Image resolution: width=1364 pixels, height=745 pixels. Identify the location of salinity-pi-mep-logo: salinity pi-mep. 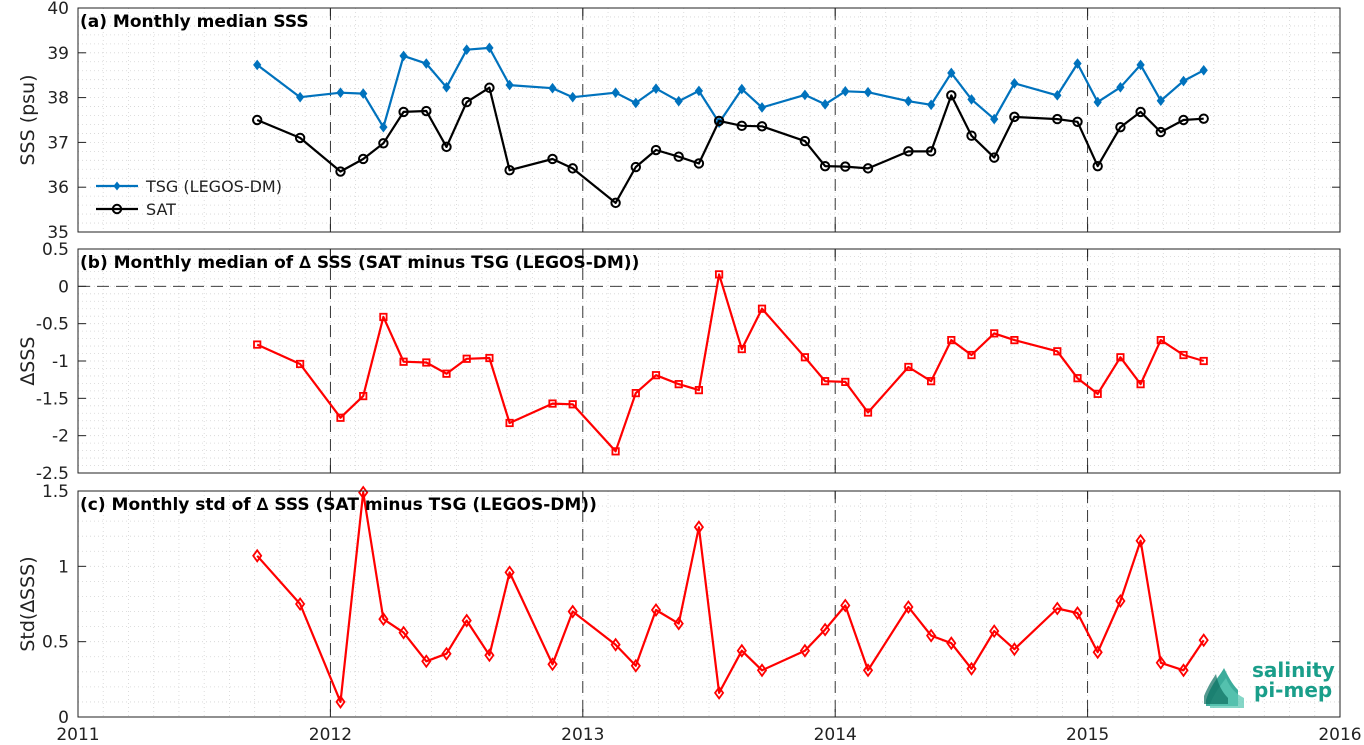
(1269, 683).